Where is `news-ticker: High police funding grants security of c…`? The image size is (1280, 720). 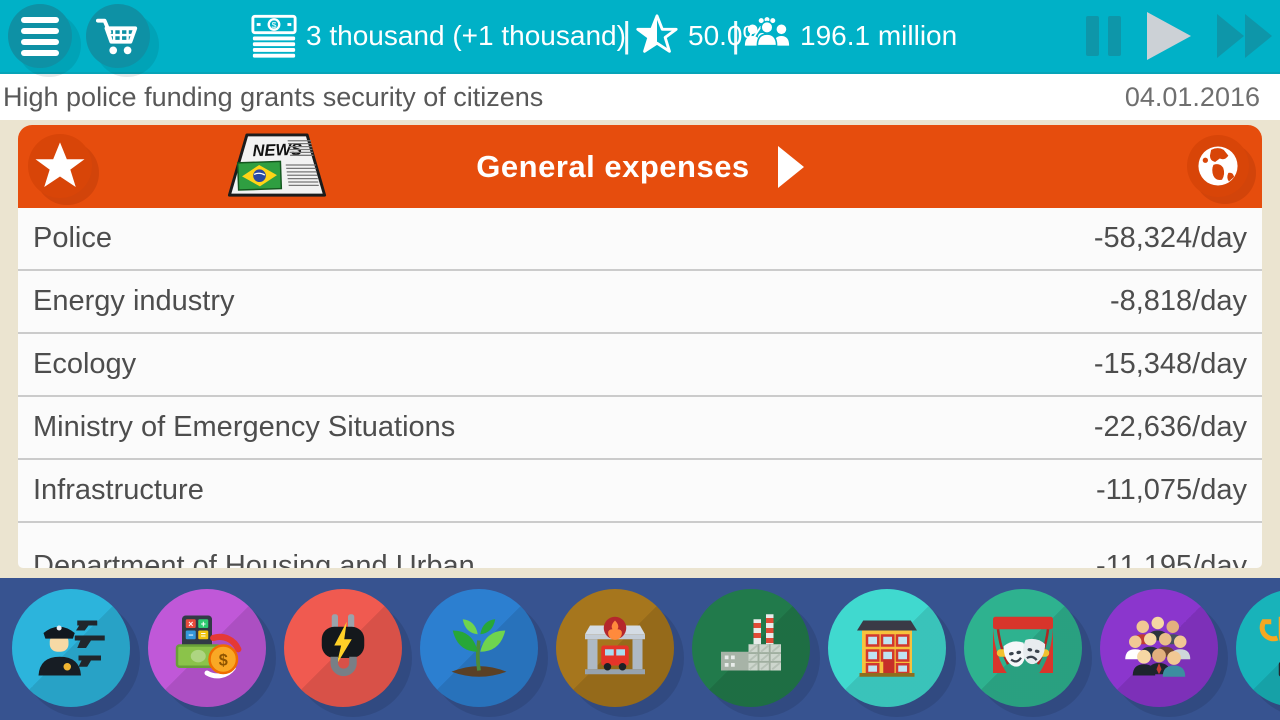
news-ticker: High police funding grants security of c… is located at coordinates (640, 97).